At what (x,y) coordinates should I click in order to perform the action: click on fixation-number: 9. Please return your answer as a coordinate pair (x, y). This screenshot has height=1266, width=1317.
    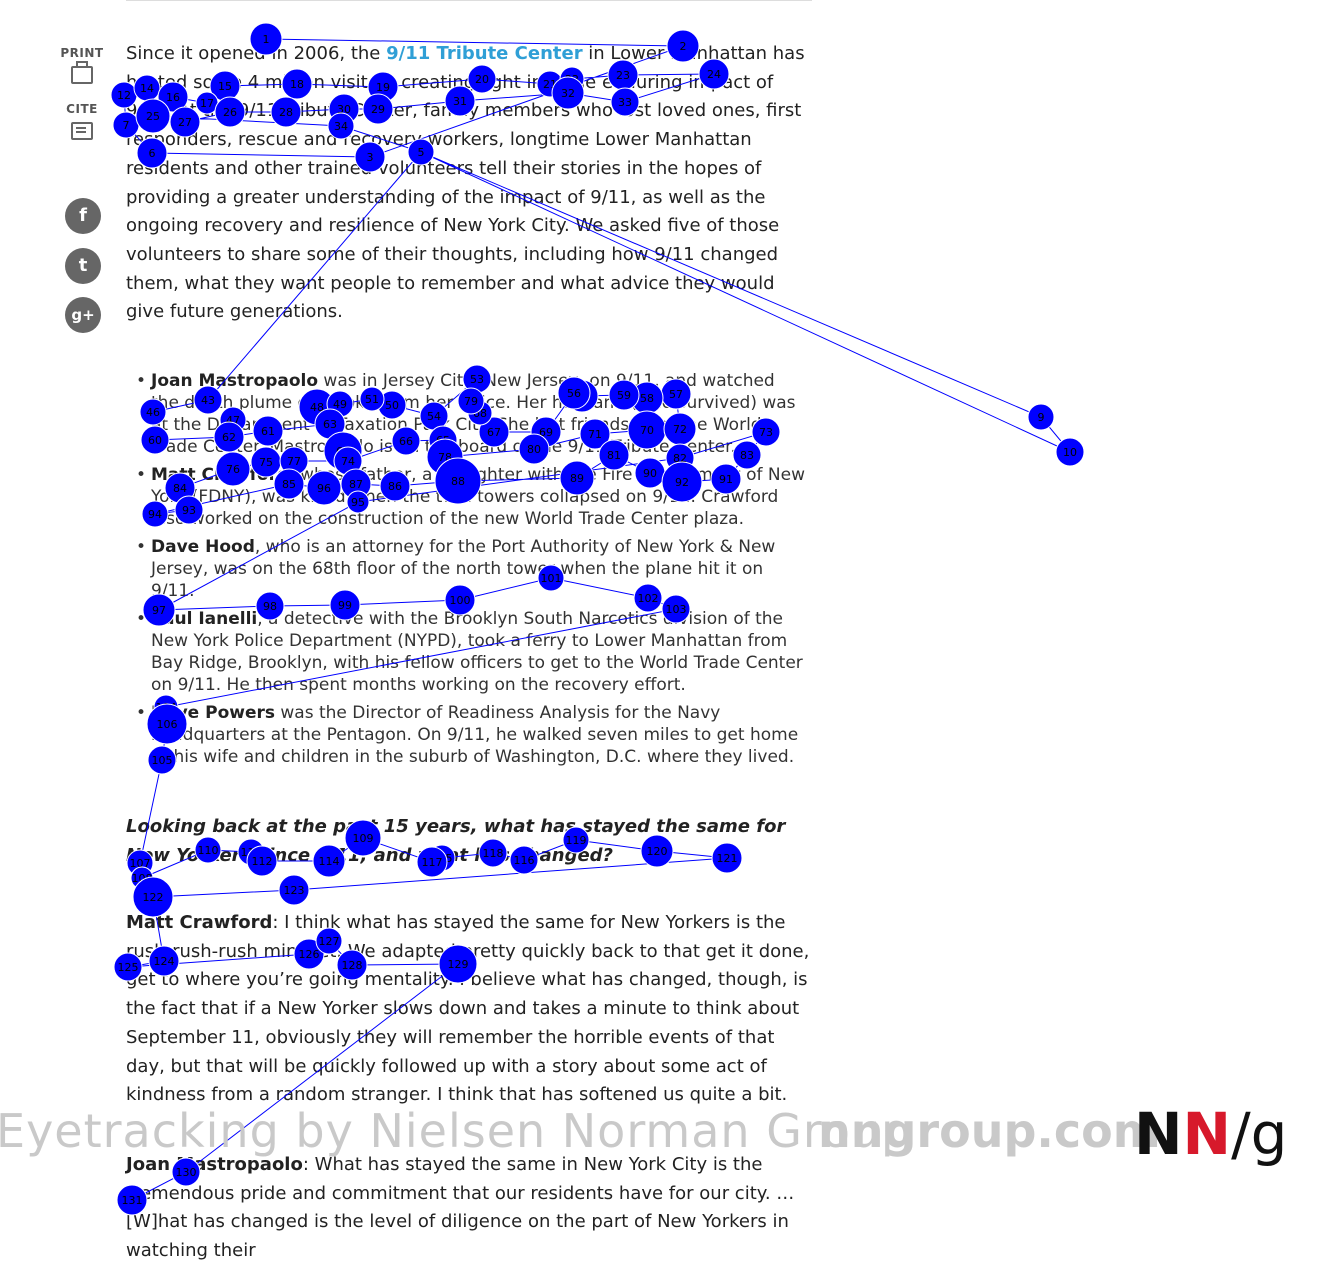
    Looking at the image, I should click on (1041, 417).